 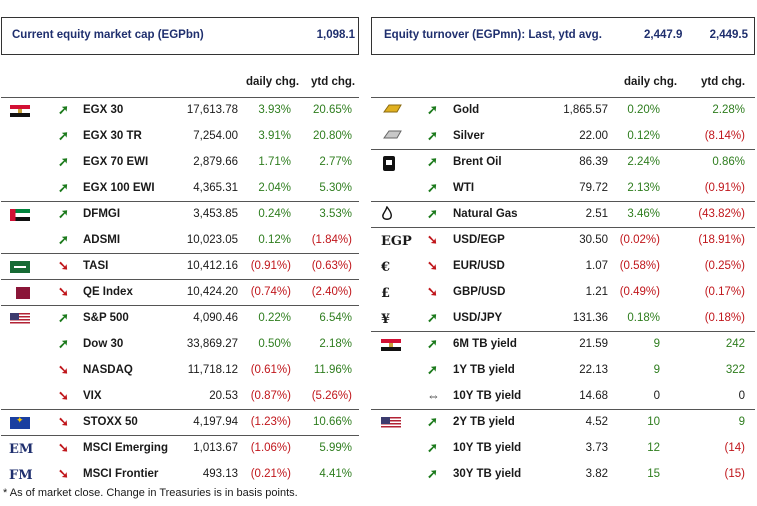 What do you see at coordinates (493, 35) in the screenshot?
I see `turnover-title: Equity turnover (EGPmn): Last, ytd avg.` at bounding box center [493, 35].